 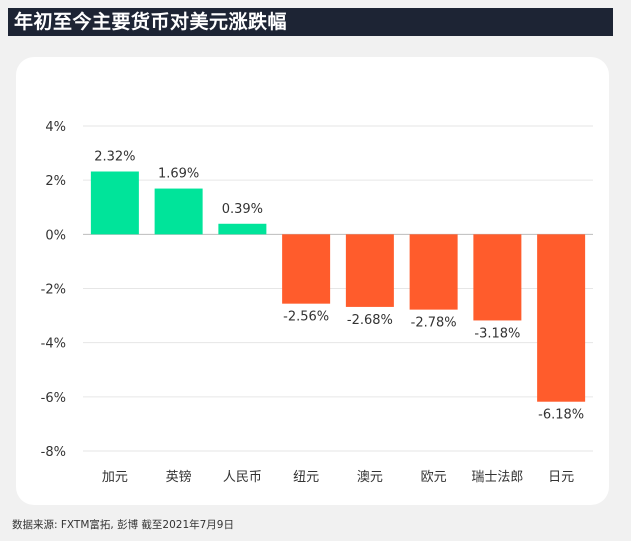 I want to click on y-tick-label: 4%, so click(x=55, y=127).